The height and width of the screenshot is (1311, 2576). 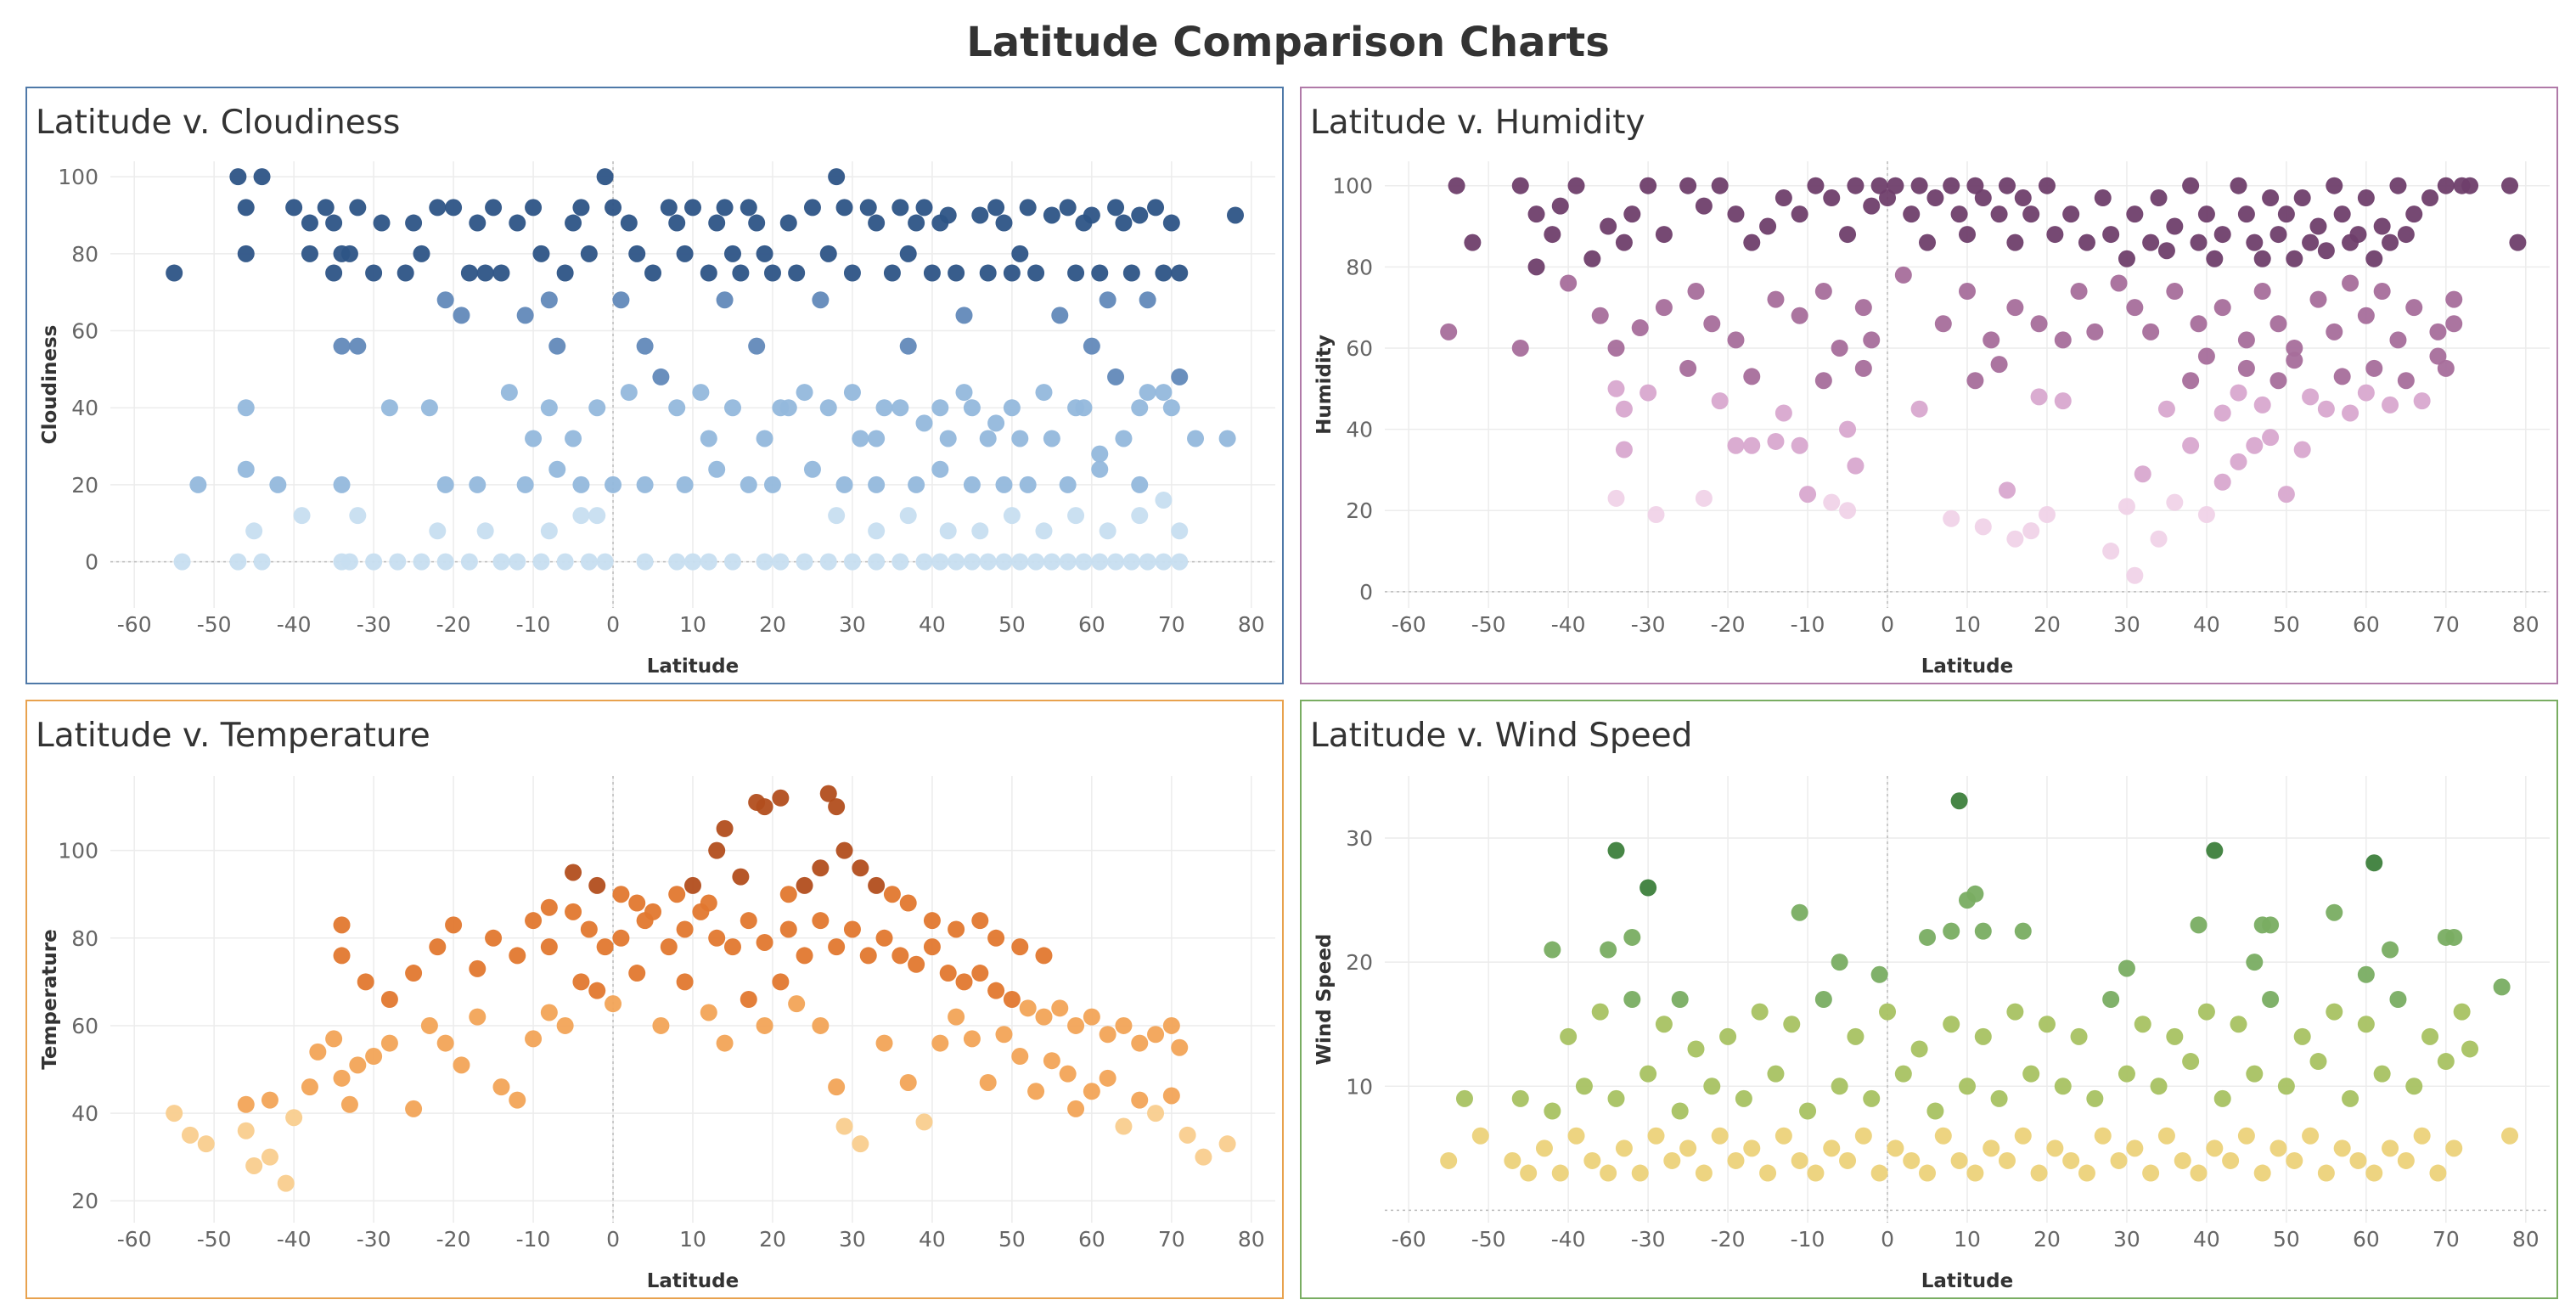 I want to click on y-tick-label: 60, so click(x=1359, y=348).